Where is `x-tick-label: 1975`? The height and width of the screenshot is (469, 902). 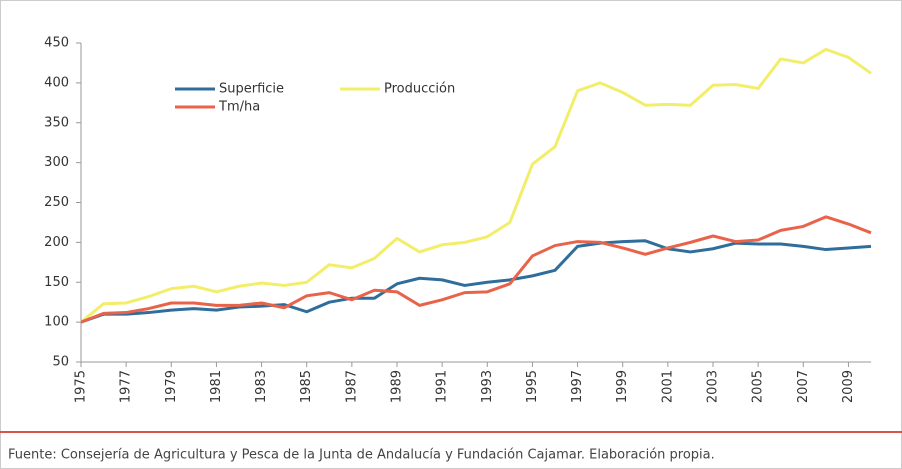 x-tick-label: 1975 is located at coordinates (81, 386).